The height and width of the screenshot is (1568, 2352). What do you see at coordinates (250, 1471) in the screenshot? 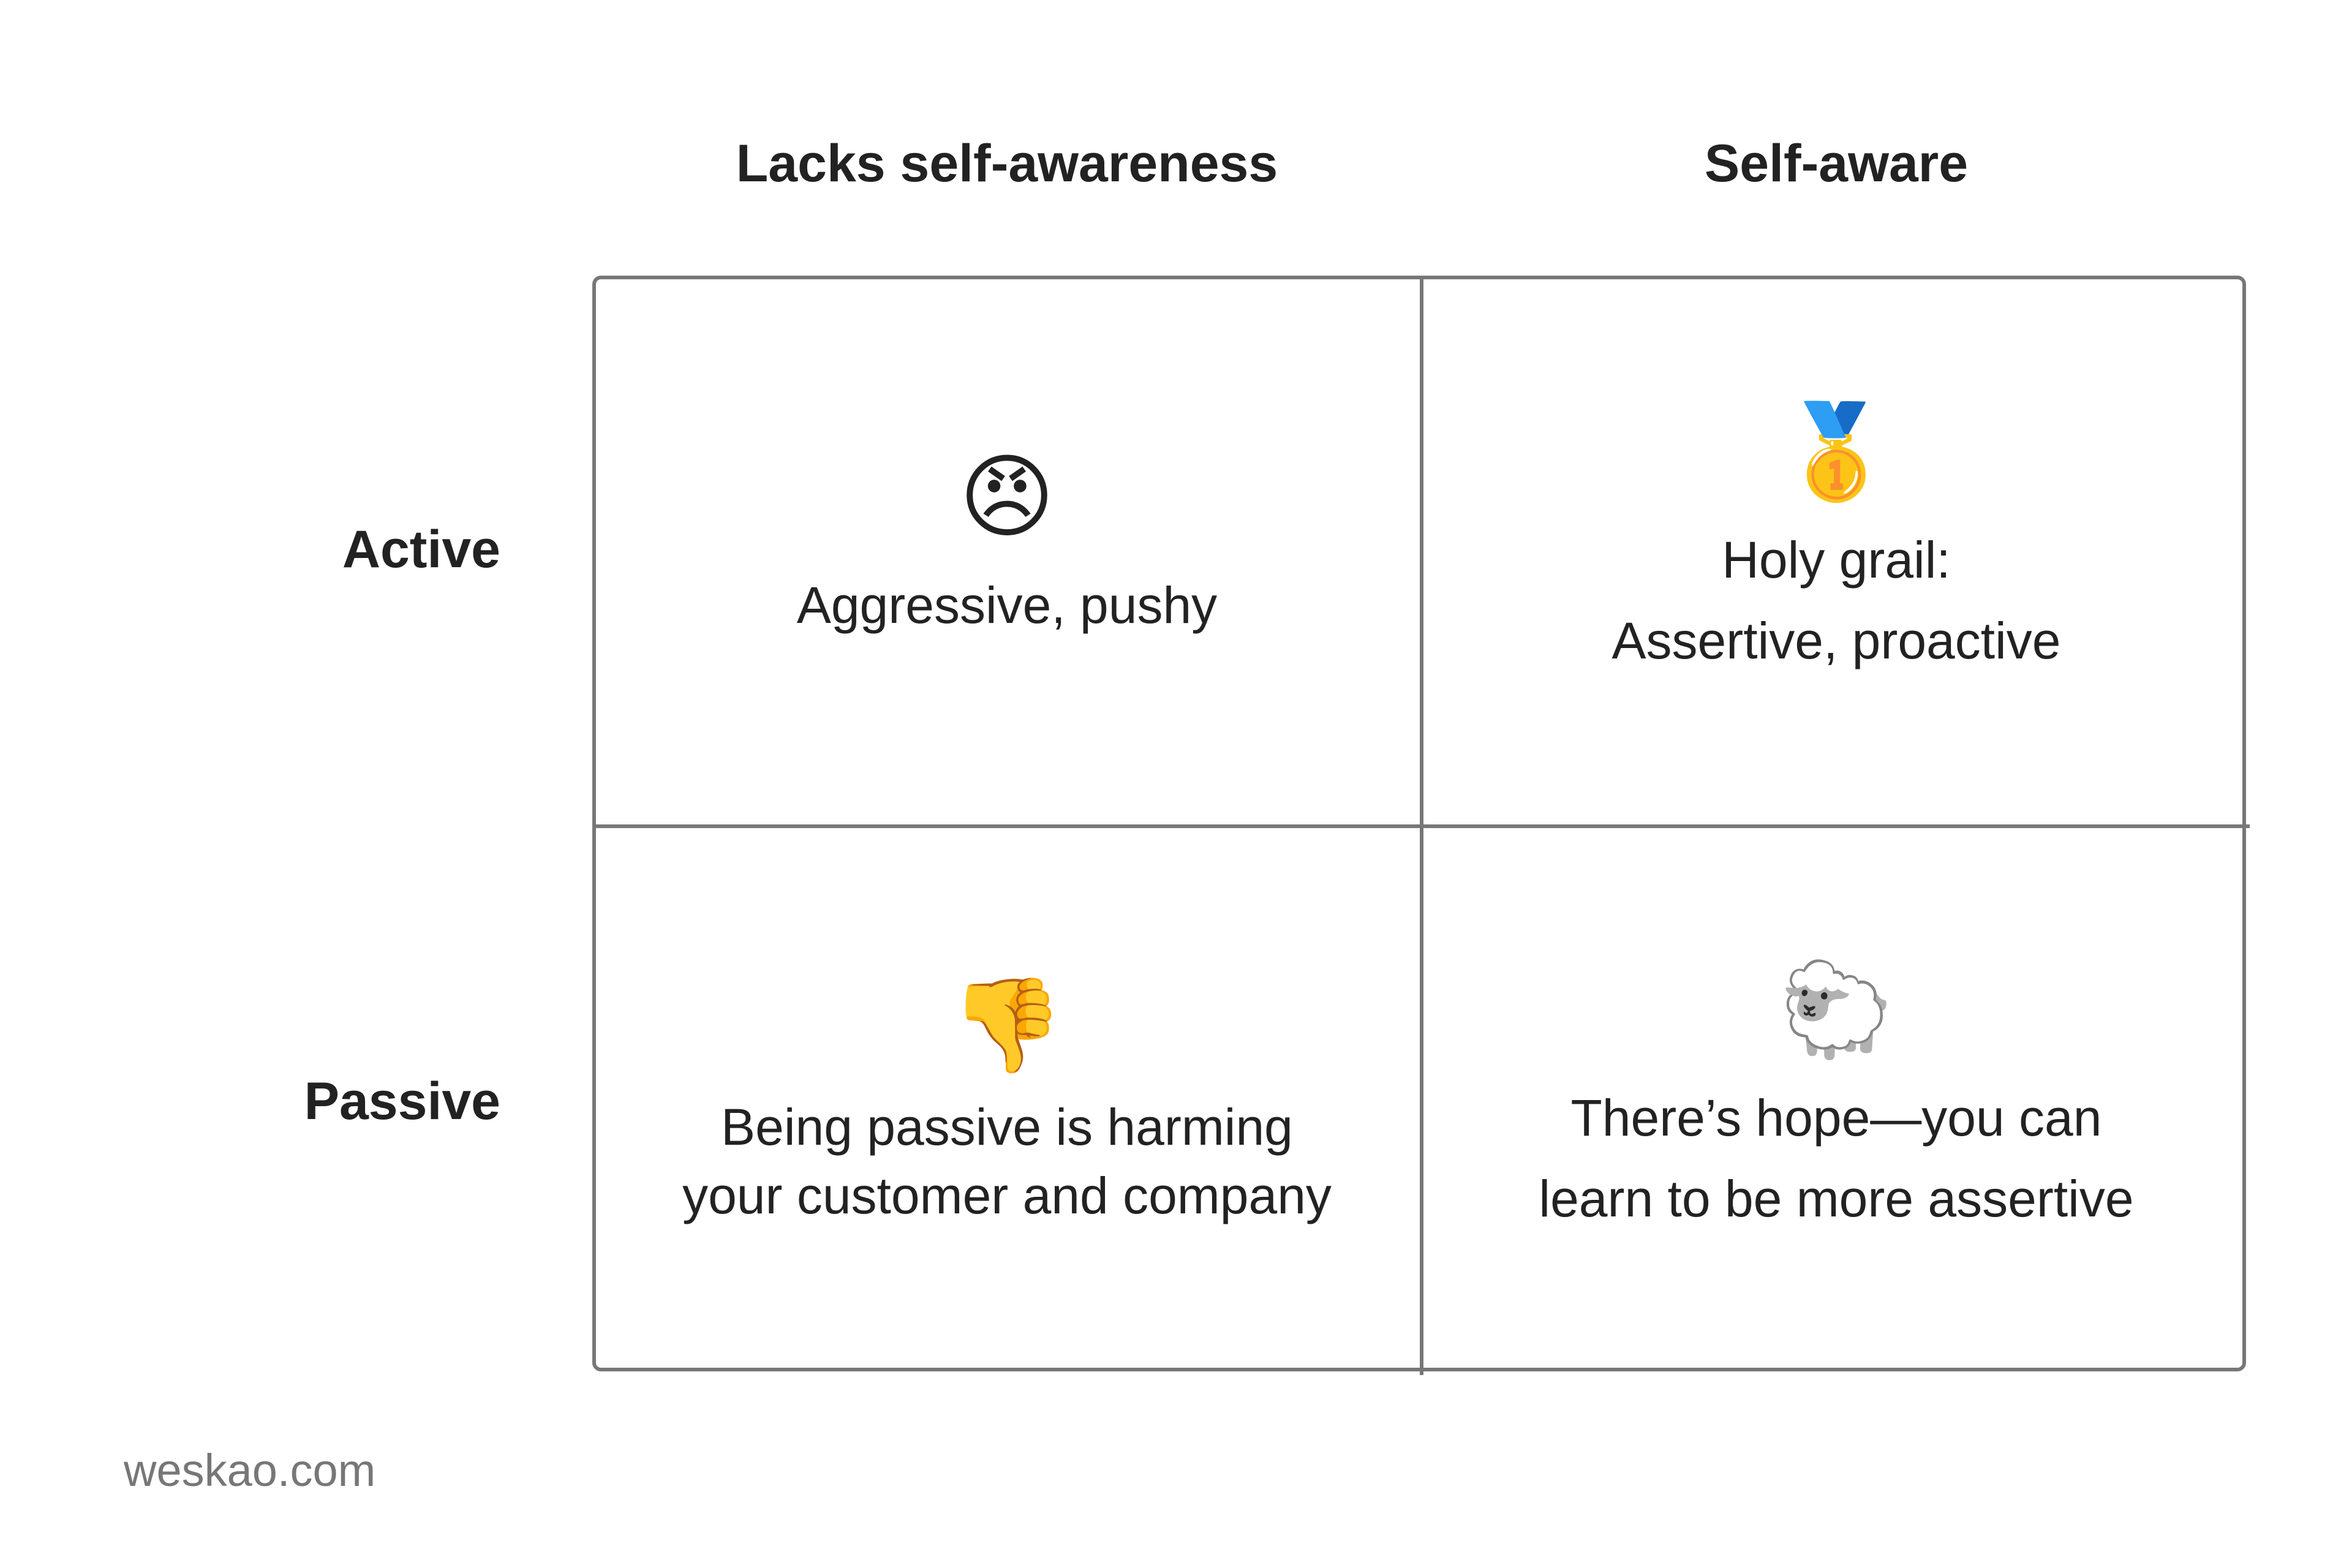
I see `footer: weskao.com` at bounding box center [250, 1471].